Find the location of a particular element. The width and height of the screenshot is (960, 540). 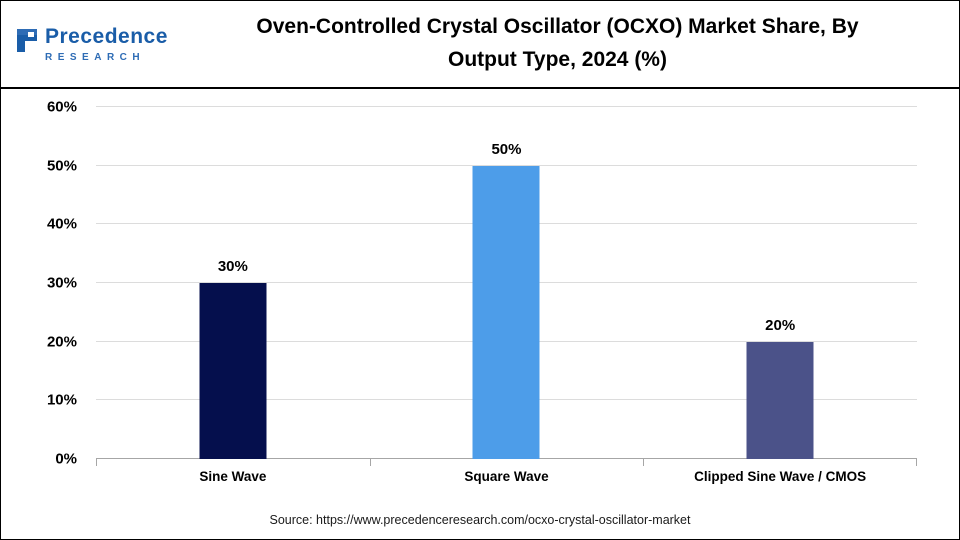

y-tick-label: 20% is located at coordinates (61, 342).